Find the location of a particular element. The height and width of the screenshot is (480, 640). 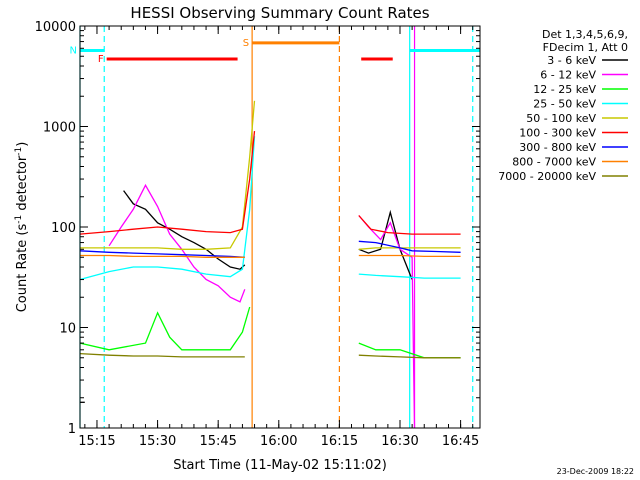

x-tick-label-3: 16:00 is located at coordinates (278, 441).